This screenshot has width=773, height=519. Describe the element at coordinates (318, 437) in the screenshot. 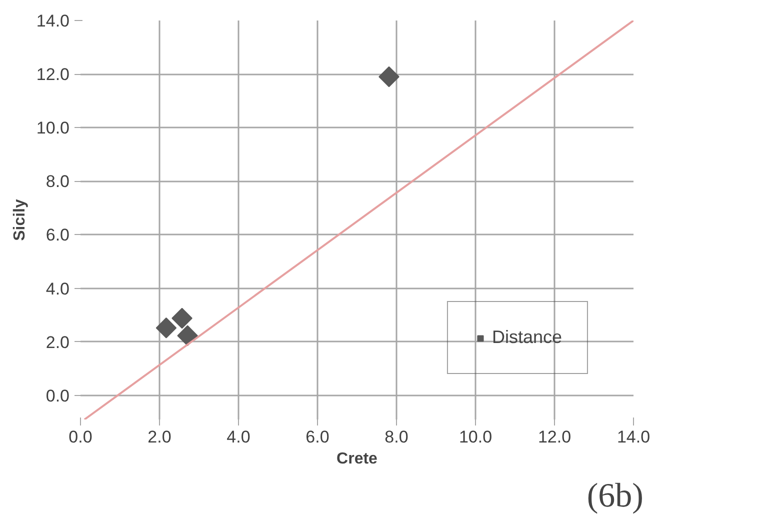

I see `x-tick-label: 6.0` at that location.